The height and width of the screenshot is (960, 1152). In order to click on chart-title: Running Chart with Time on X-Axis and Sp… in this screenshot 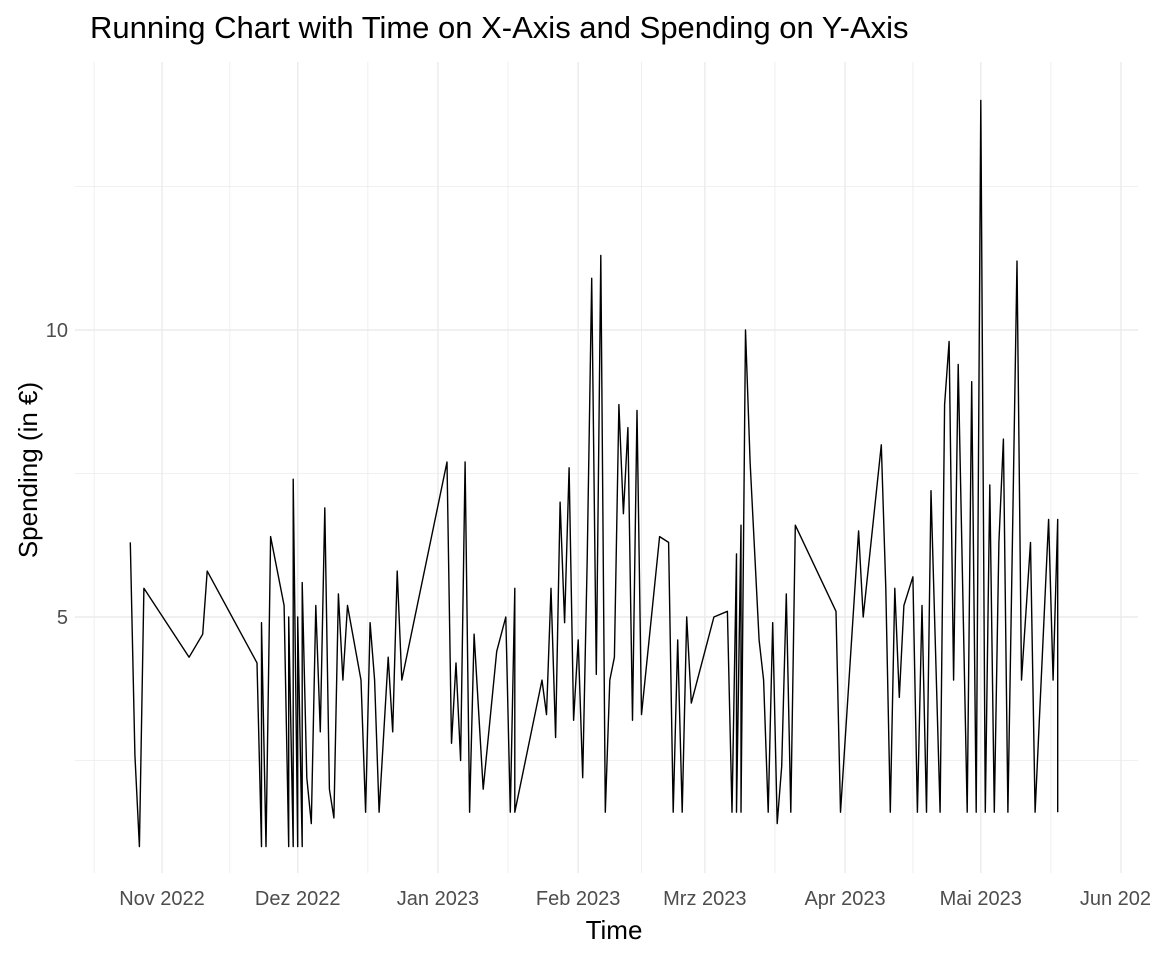, I will do `click(499, 27)`.